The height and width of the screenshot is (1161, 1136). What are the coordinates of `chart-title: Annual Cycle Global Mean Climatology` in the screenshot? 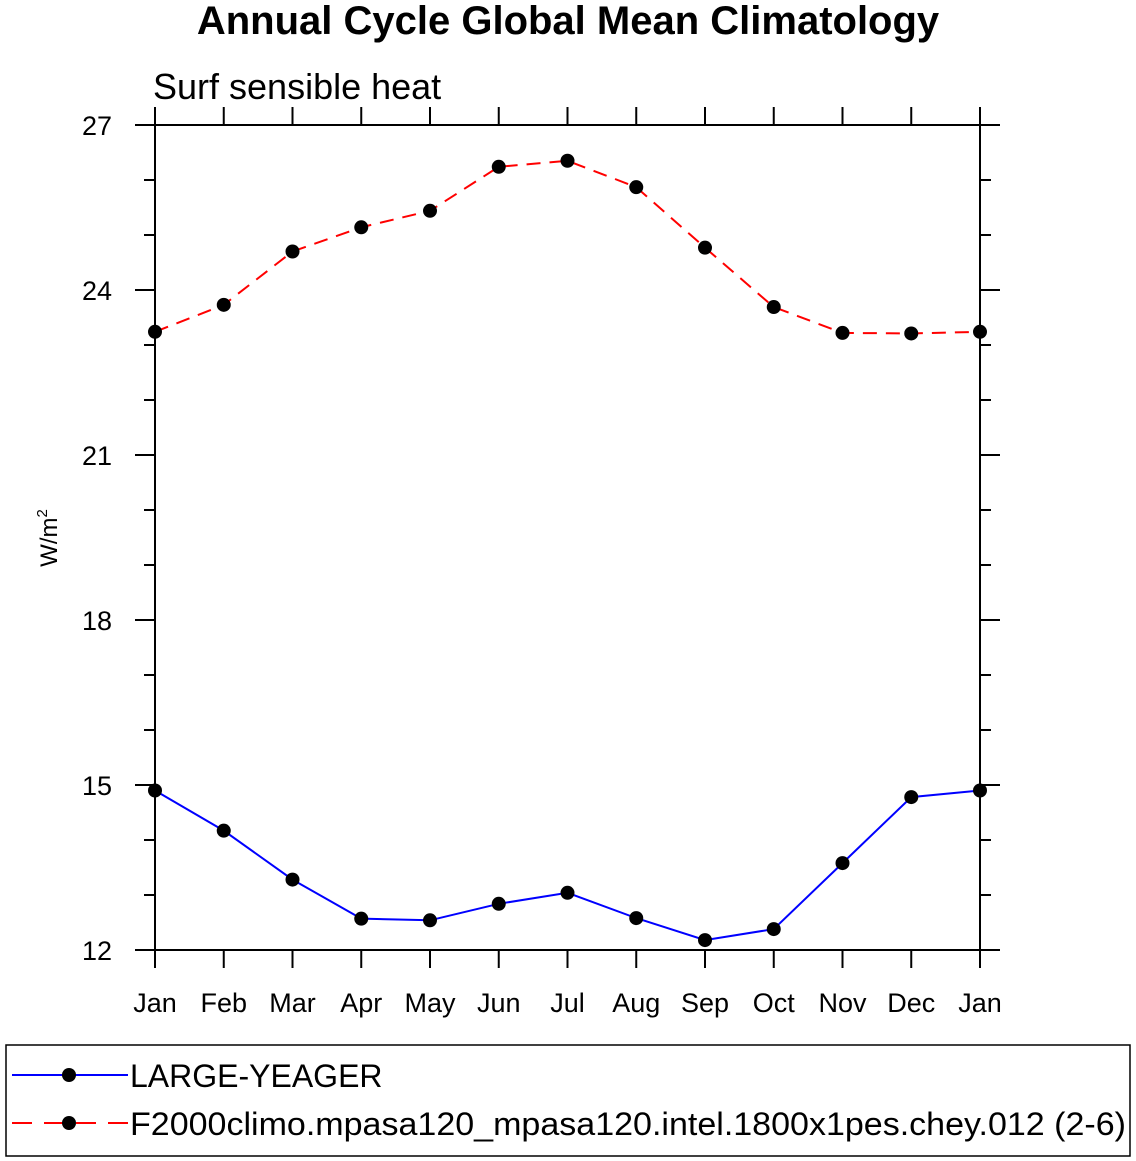 It's located at (568, 21).